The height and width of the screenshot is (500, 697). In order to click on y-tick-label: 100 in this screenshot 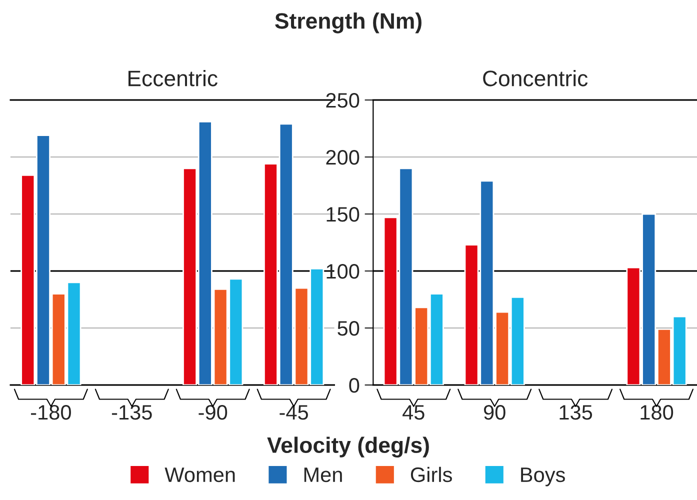, I will do `click(343, 271)`.